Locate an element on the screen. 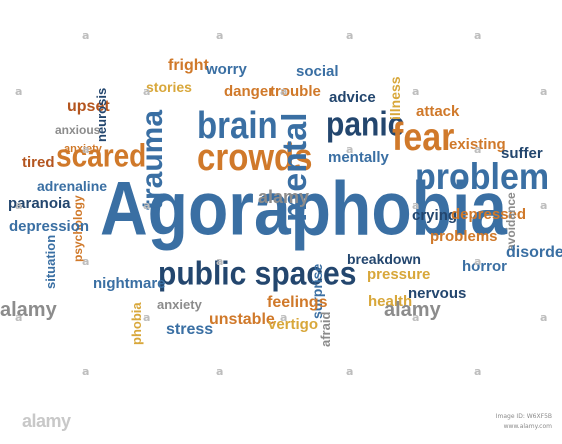 The image size is (562, 444). cloud-word: upset is located at coordinates (88, 106).